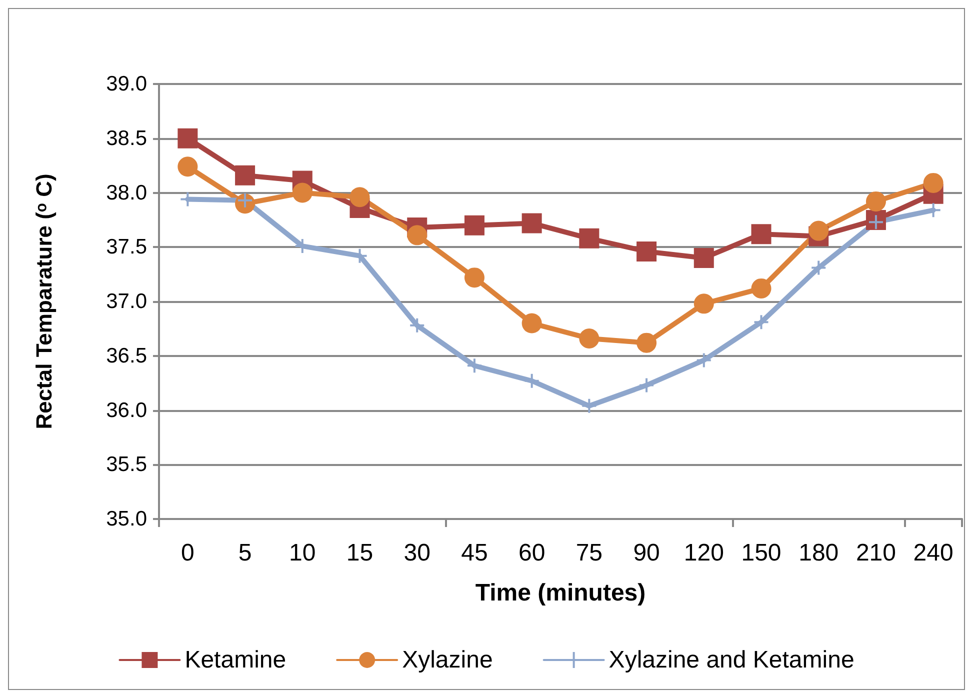 The image size is (975, 700). Describe the element at coordinates (126, 138) in the screenshot. I see `y-tick-label: 38.5` at that location.